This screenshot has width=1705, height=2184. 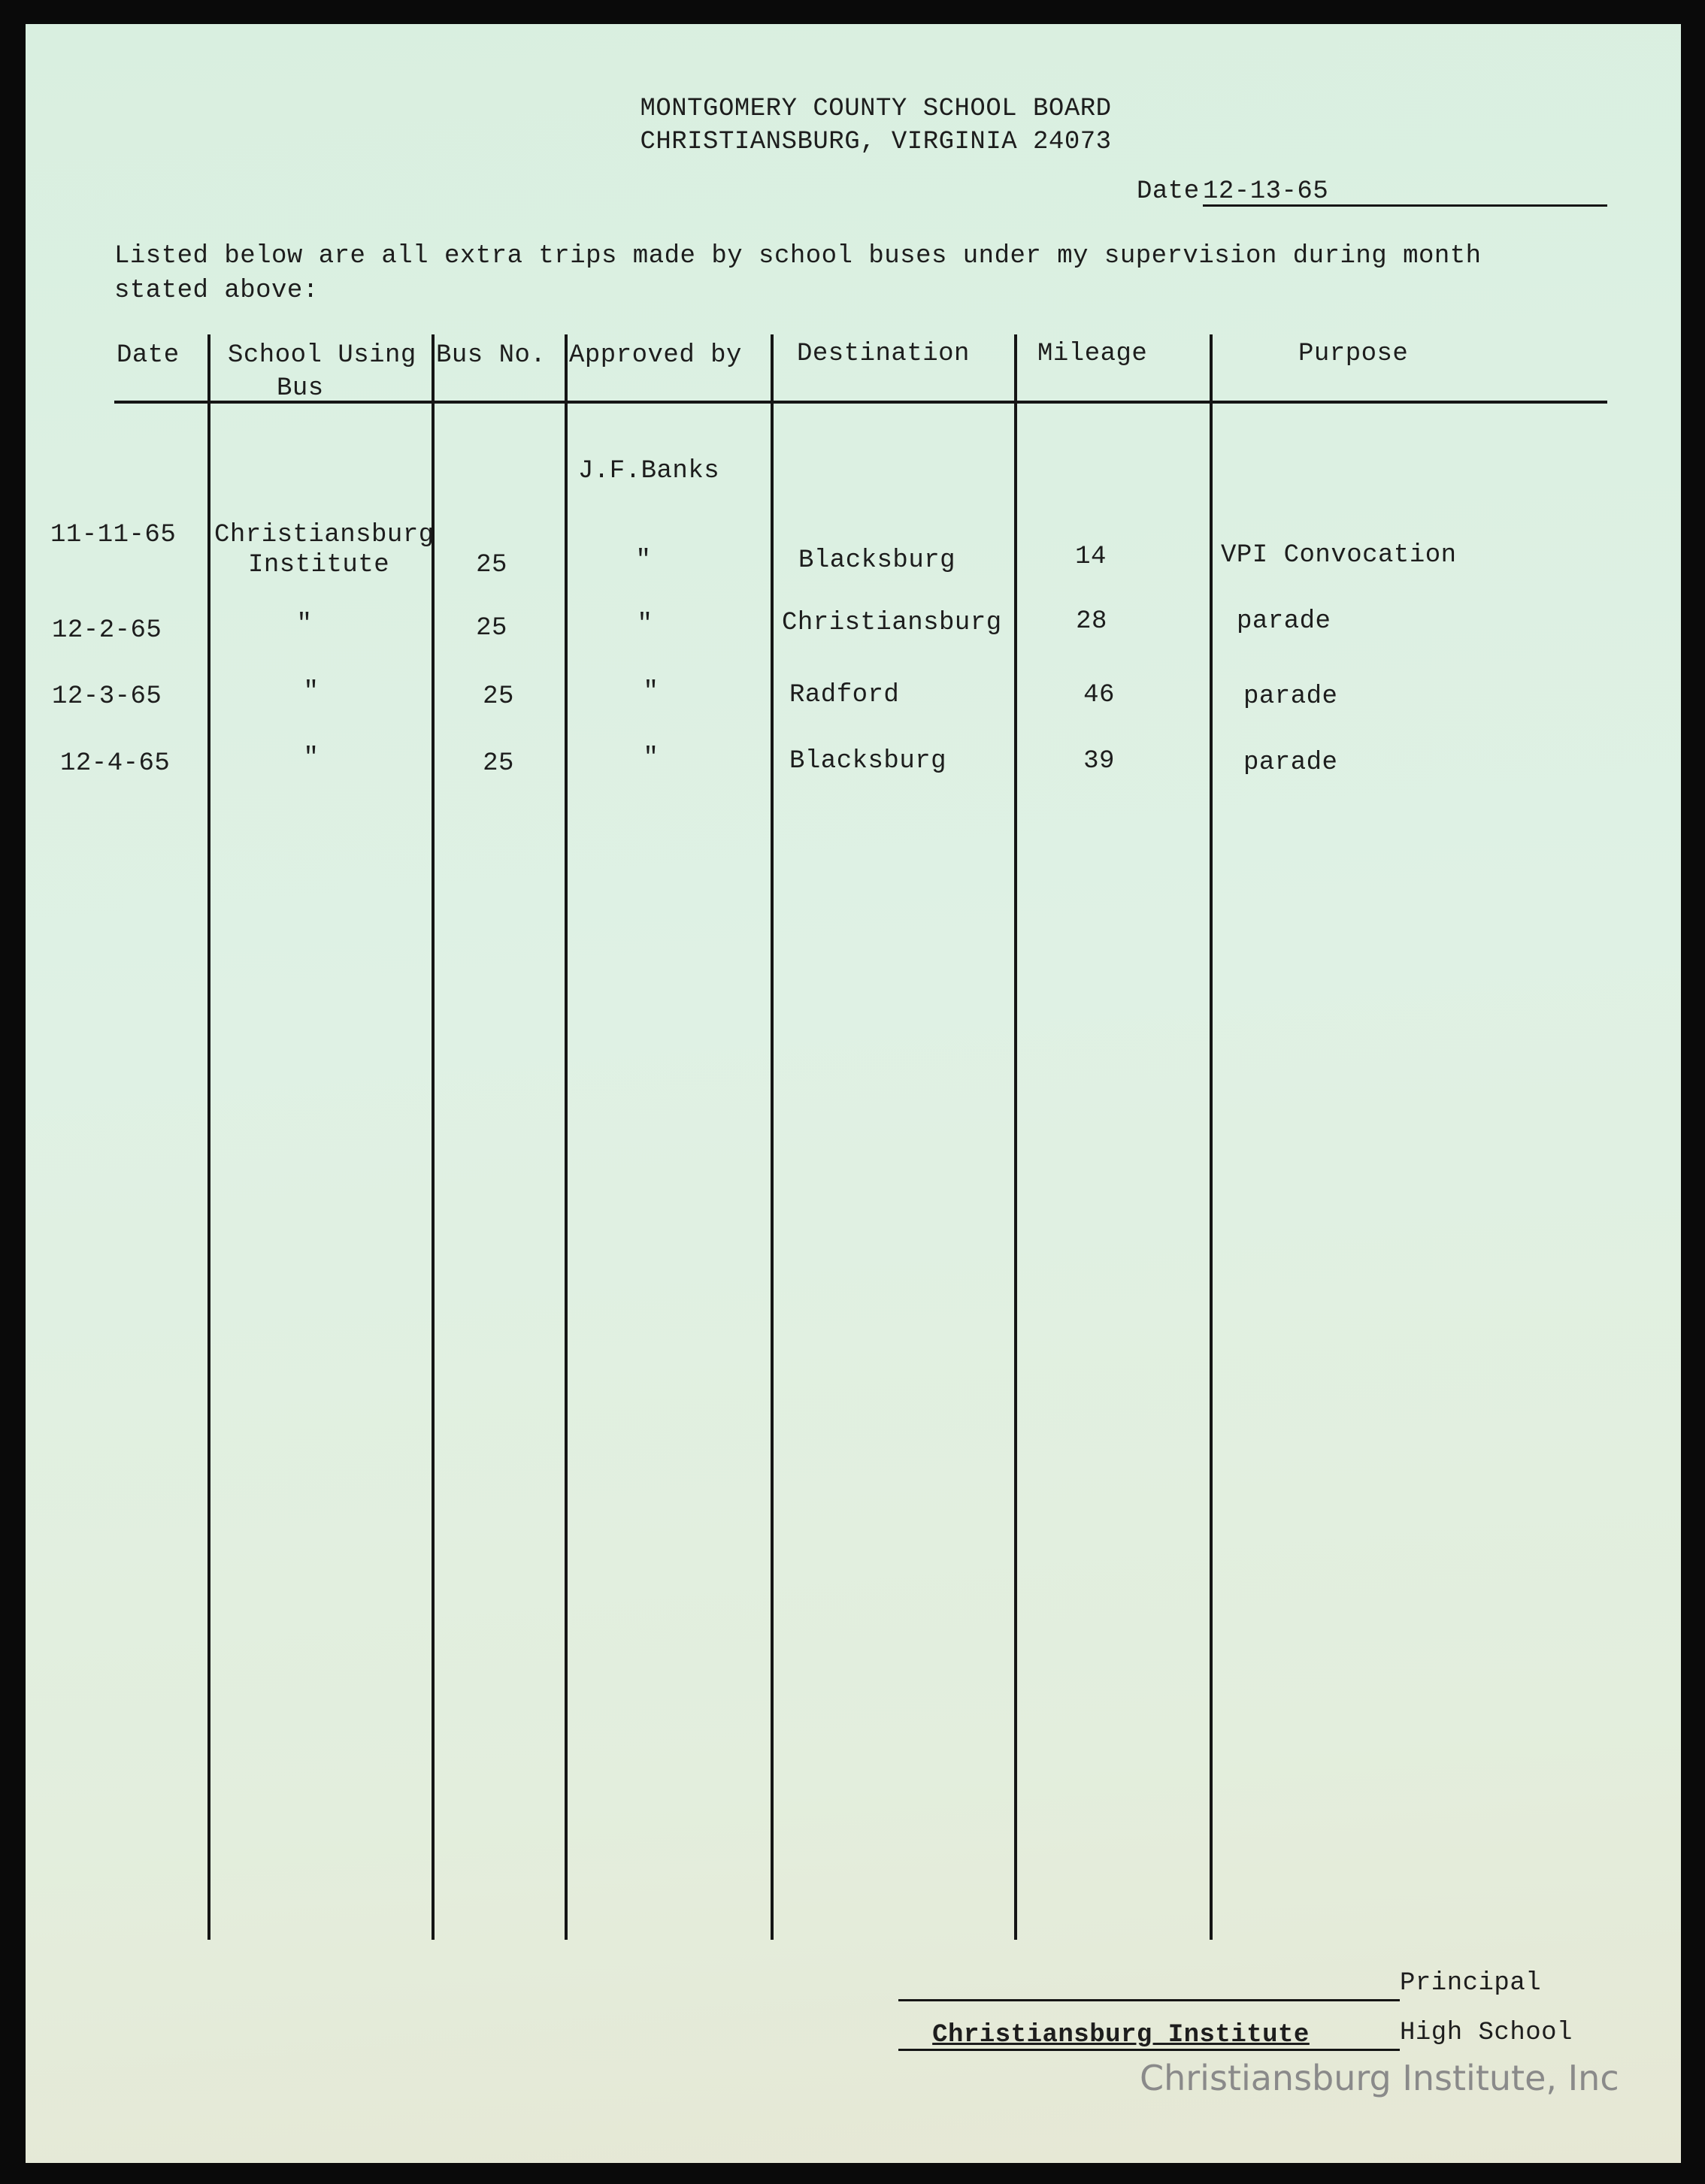 I want to click on intro-line2: stated above:, so click(x=217, y=291).